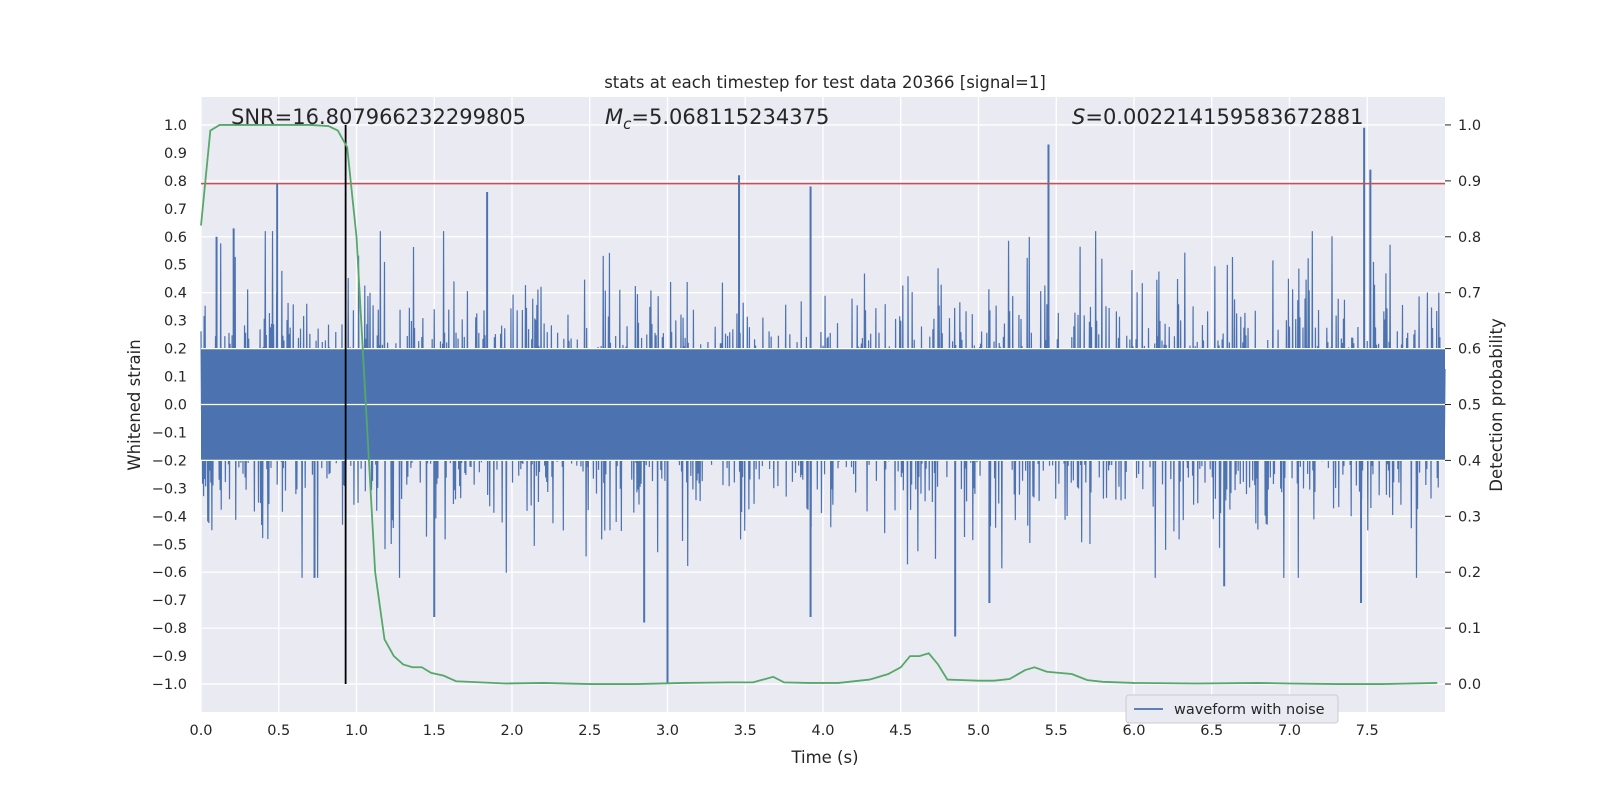 Image resolution: width=1600 pixels, height=800 pixels. What do you see at coordinates (1469, 182) in the screenshot?
I see `y2-tick-label: 0.9` at bounding box center [1469, 182].